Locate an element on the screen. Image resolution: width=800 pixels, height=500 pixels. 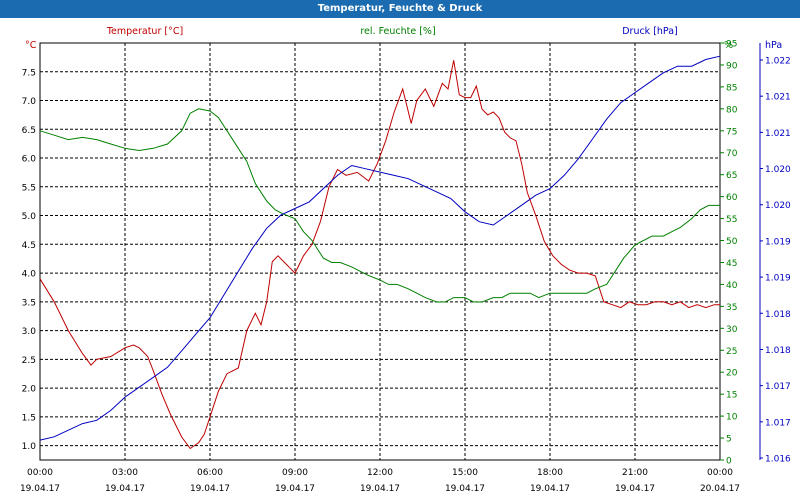
humidity-tick-label: 55 is located at coordinates (731, 220).